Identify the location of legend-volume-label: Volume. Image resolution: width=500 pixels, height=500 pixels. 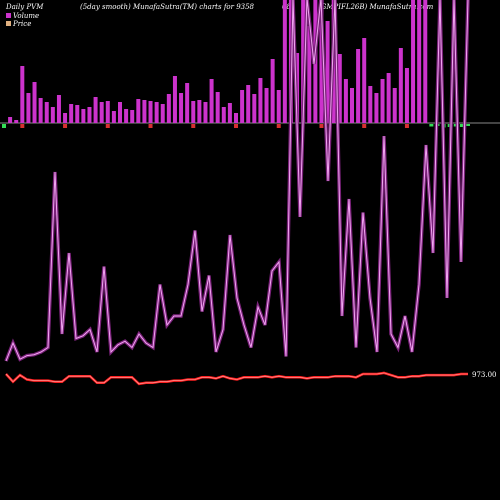
(26, 16).